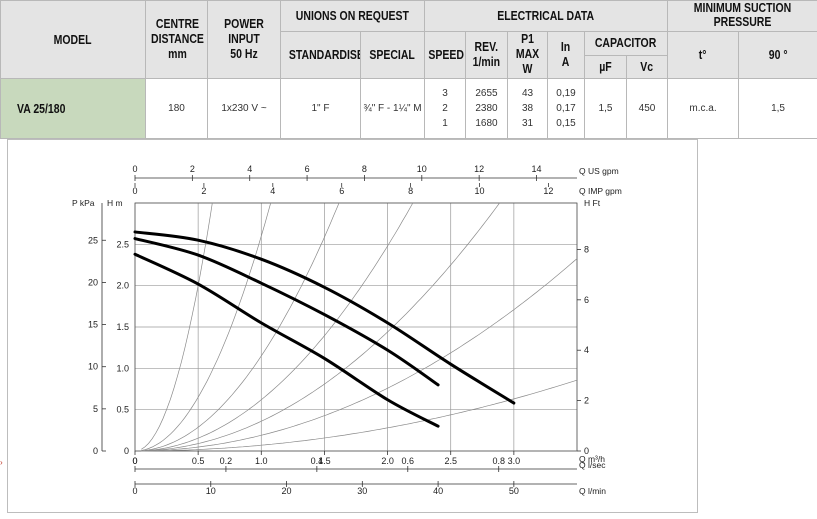 The width and height of the screenshot is (817, 519). What do you see at coordinates (450, 461) in the screenshot?
I see `tick-label-m3h: 2.5` at bounding box center [450, 461].